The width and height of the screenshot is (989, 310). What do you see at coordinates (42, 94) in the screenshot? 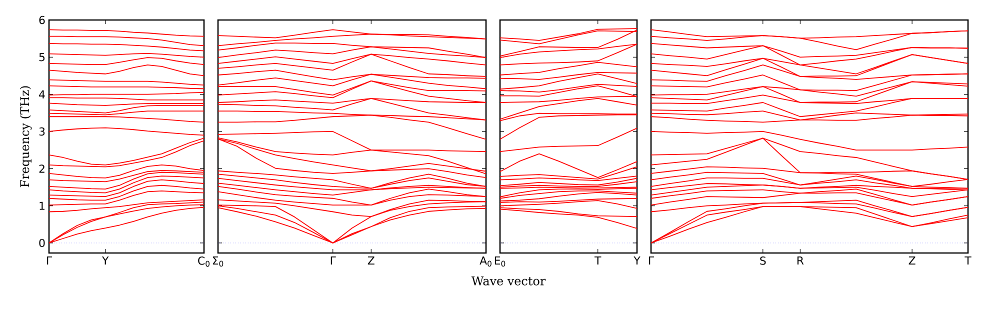
I see `y-tick-label: 4` at bounding box center [42, 94].